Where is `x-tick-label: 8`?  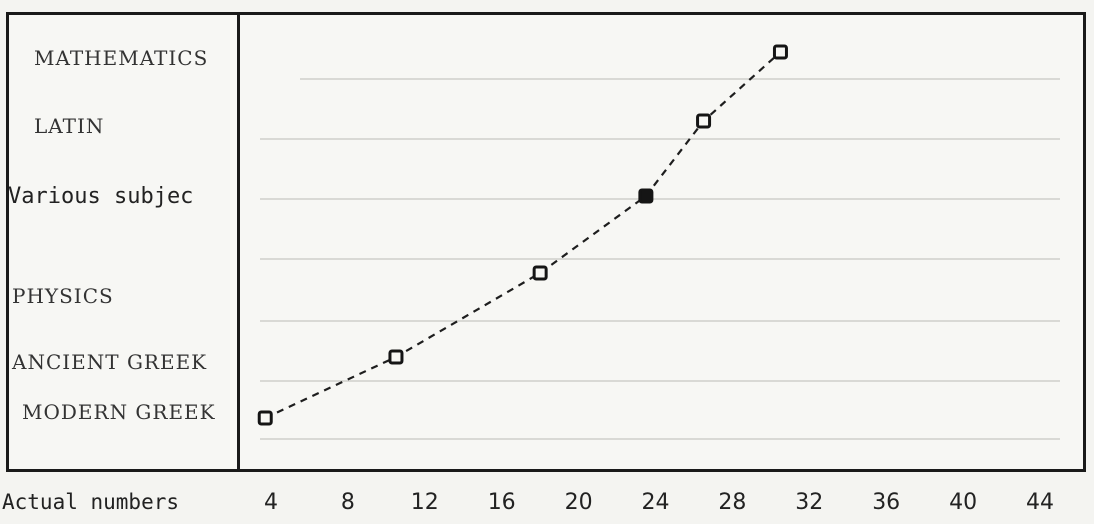 x-tick-label: 8 is located at coordinates (347, 502).